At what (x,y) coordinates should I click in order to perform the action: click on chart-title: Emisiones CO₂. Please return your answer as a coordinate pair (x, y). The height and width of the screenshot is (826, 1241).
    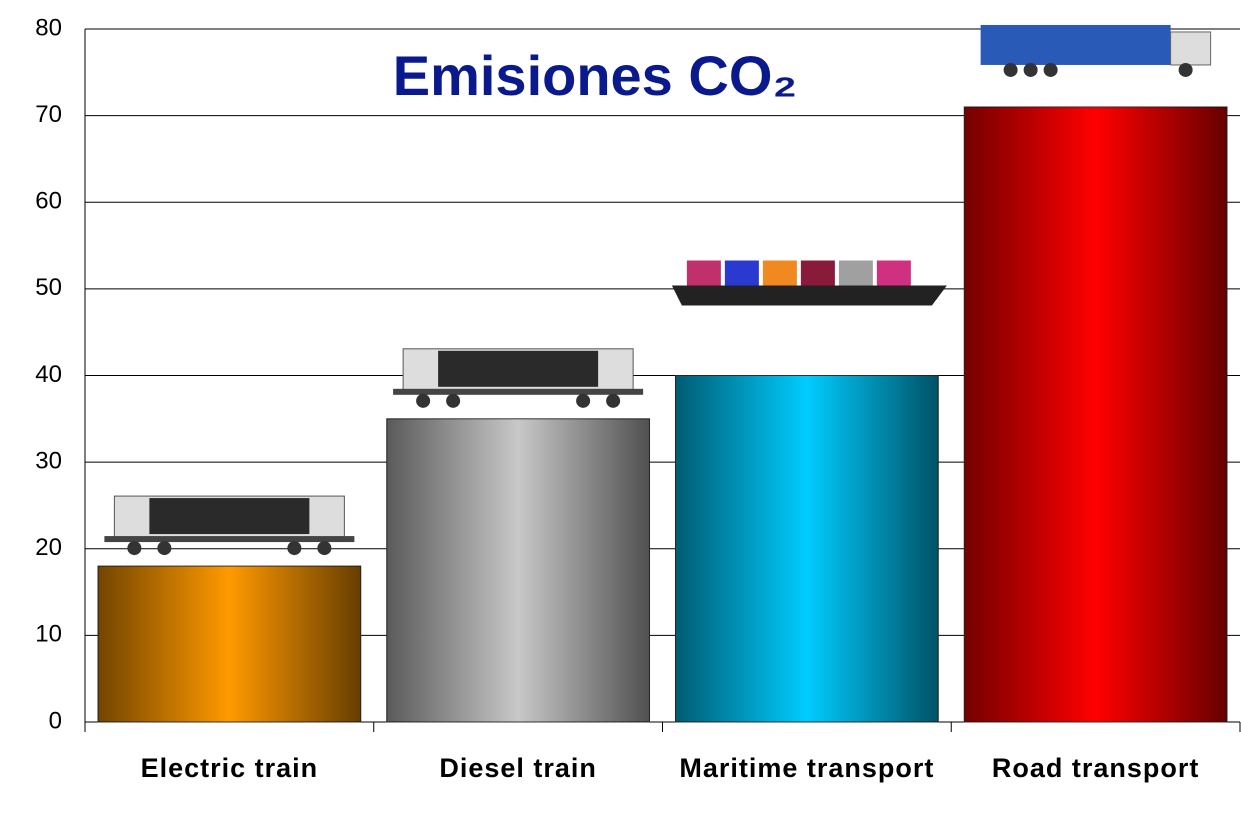
    Looking at the image, I should click on (595, 75).